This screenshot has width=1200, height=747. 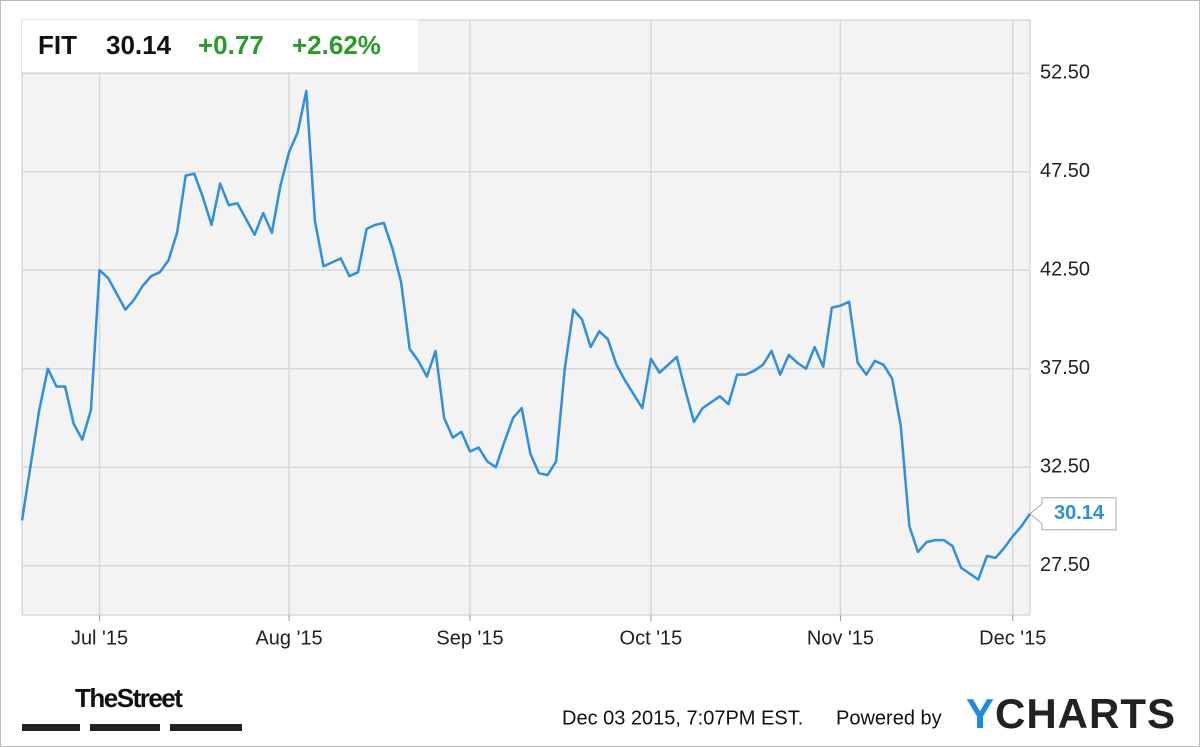 What do you see at coordinates (57, 45) in the screenshot?
I see `symbol: FIT` at bounding box center [57, 45].